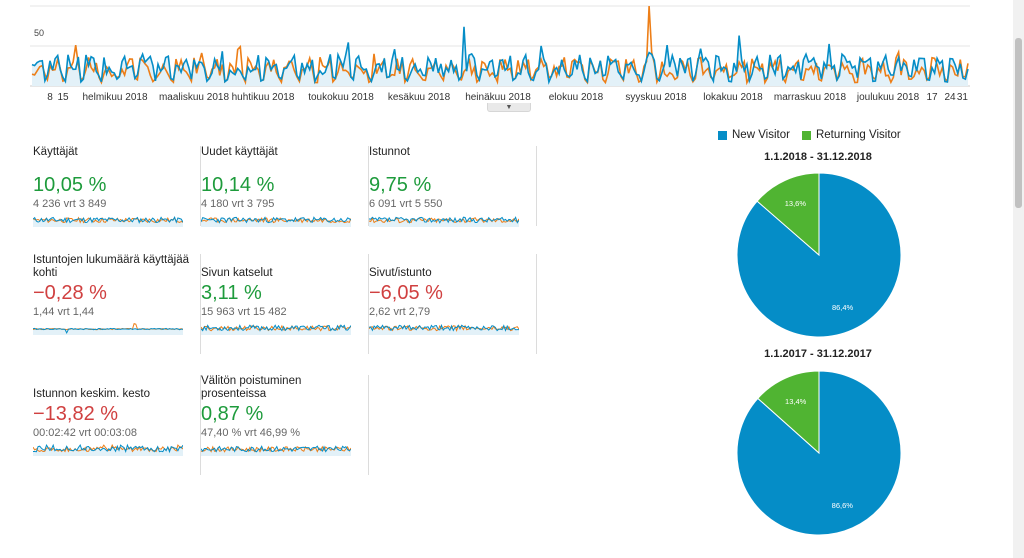 Image resolution: width=1024 pixels, height=558 pixels. Describe the element at coordinates (251, 433) in the screenshot. I see `metric-compare: 47,40 % vrt 46,99 %` at that location.